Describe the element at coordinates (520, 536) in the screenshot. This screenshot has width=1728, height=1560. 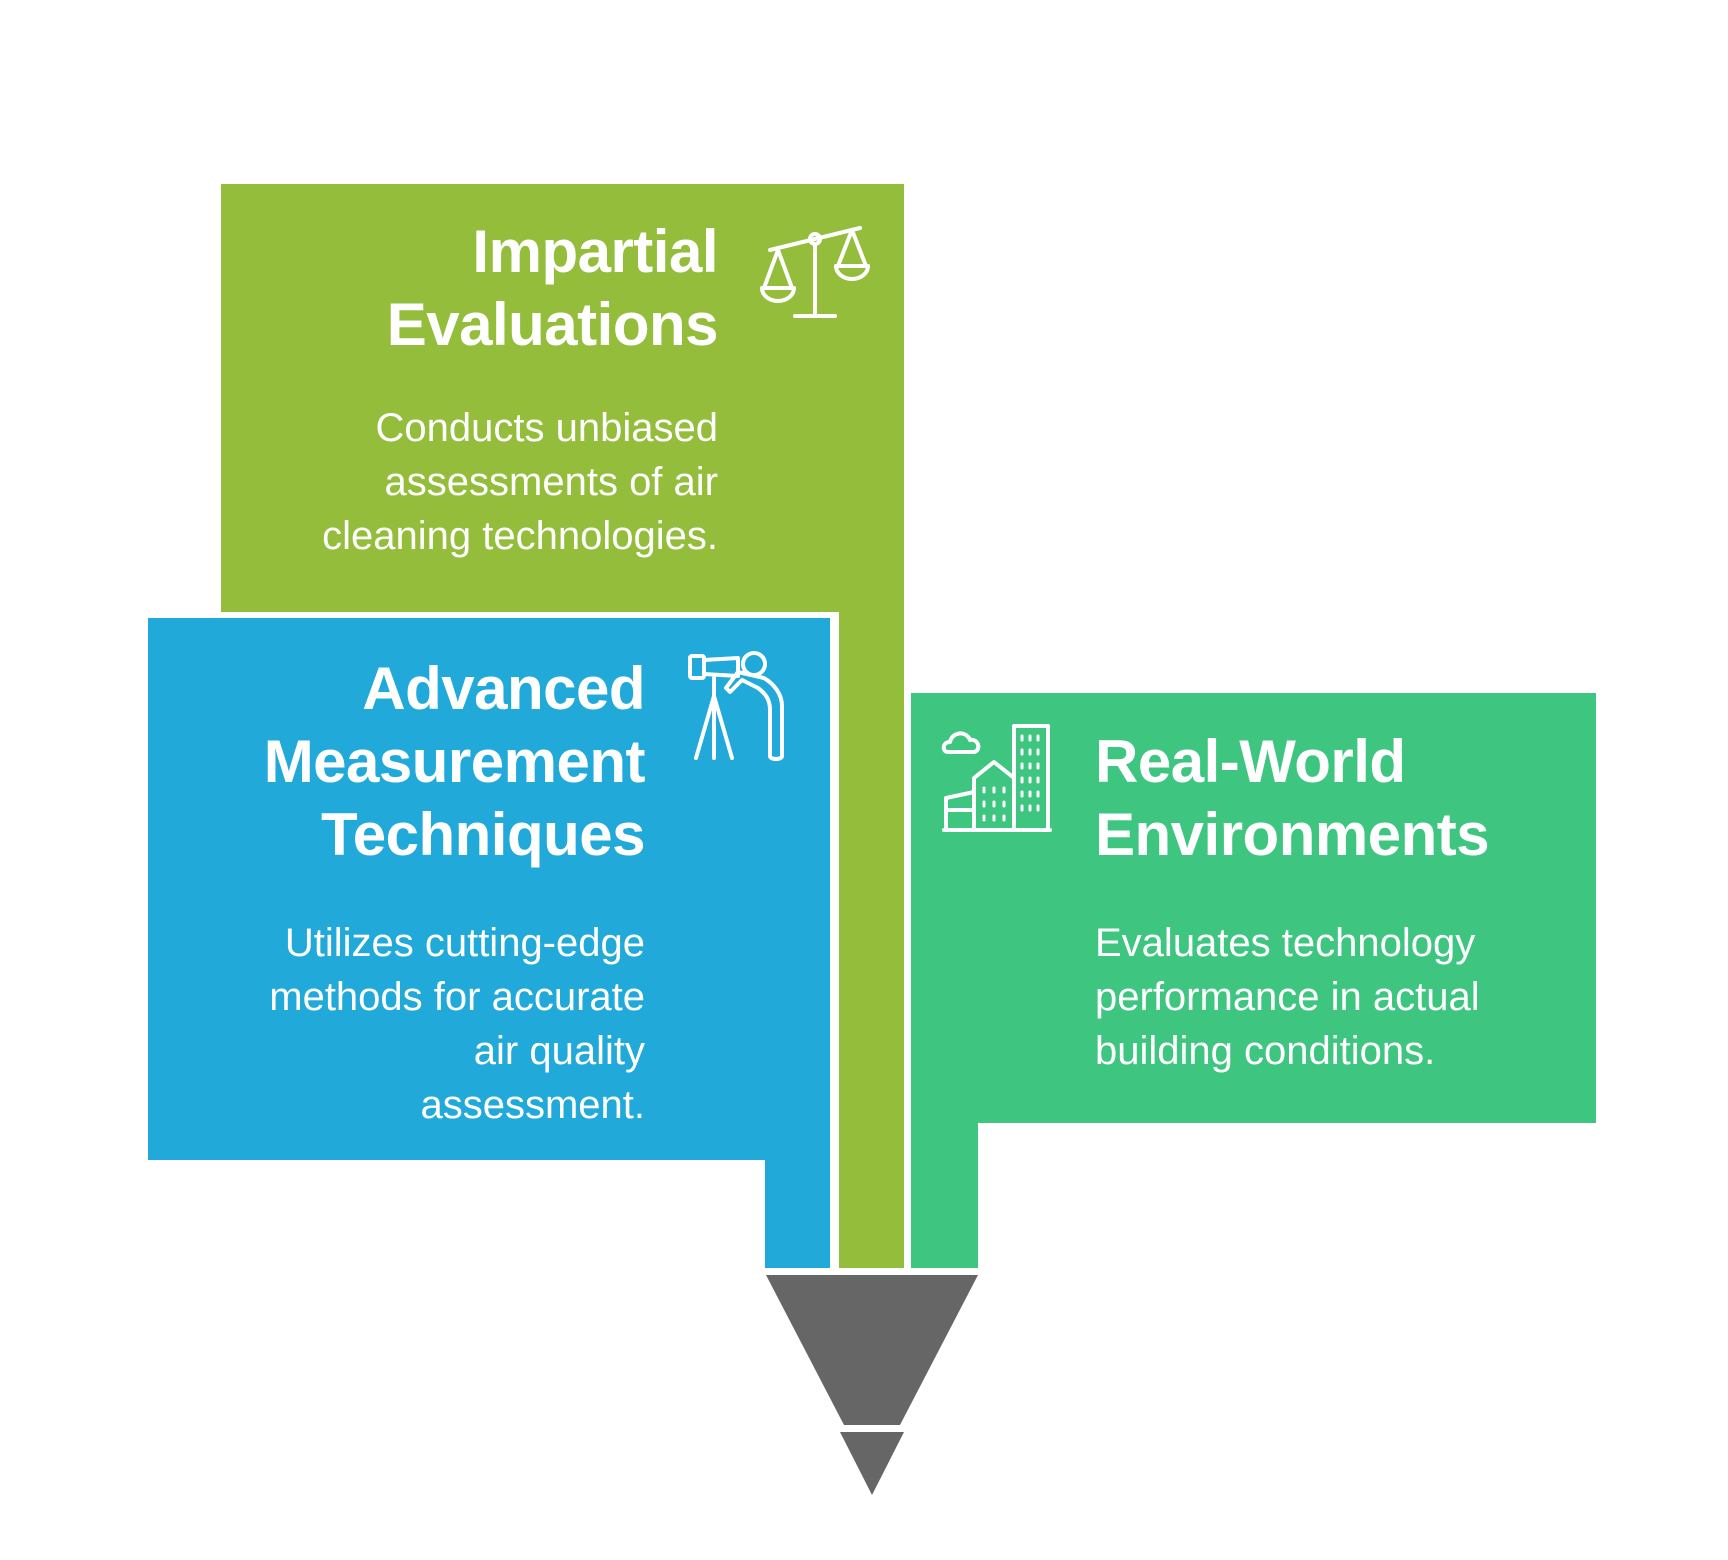
I see `impartial-desc-line-3: cleaning technologies.` at that location.